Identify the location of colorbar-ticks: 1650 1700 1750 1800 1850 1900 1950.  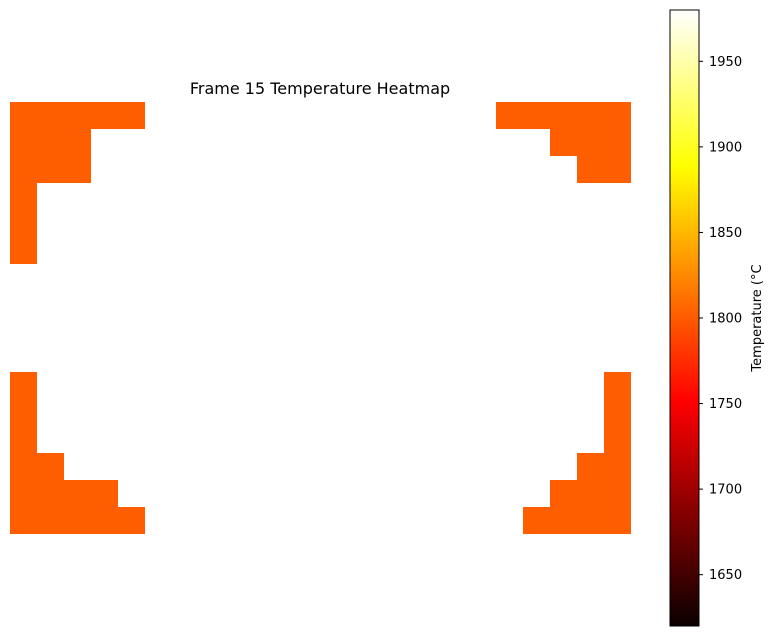
(720, 319).